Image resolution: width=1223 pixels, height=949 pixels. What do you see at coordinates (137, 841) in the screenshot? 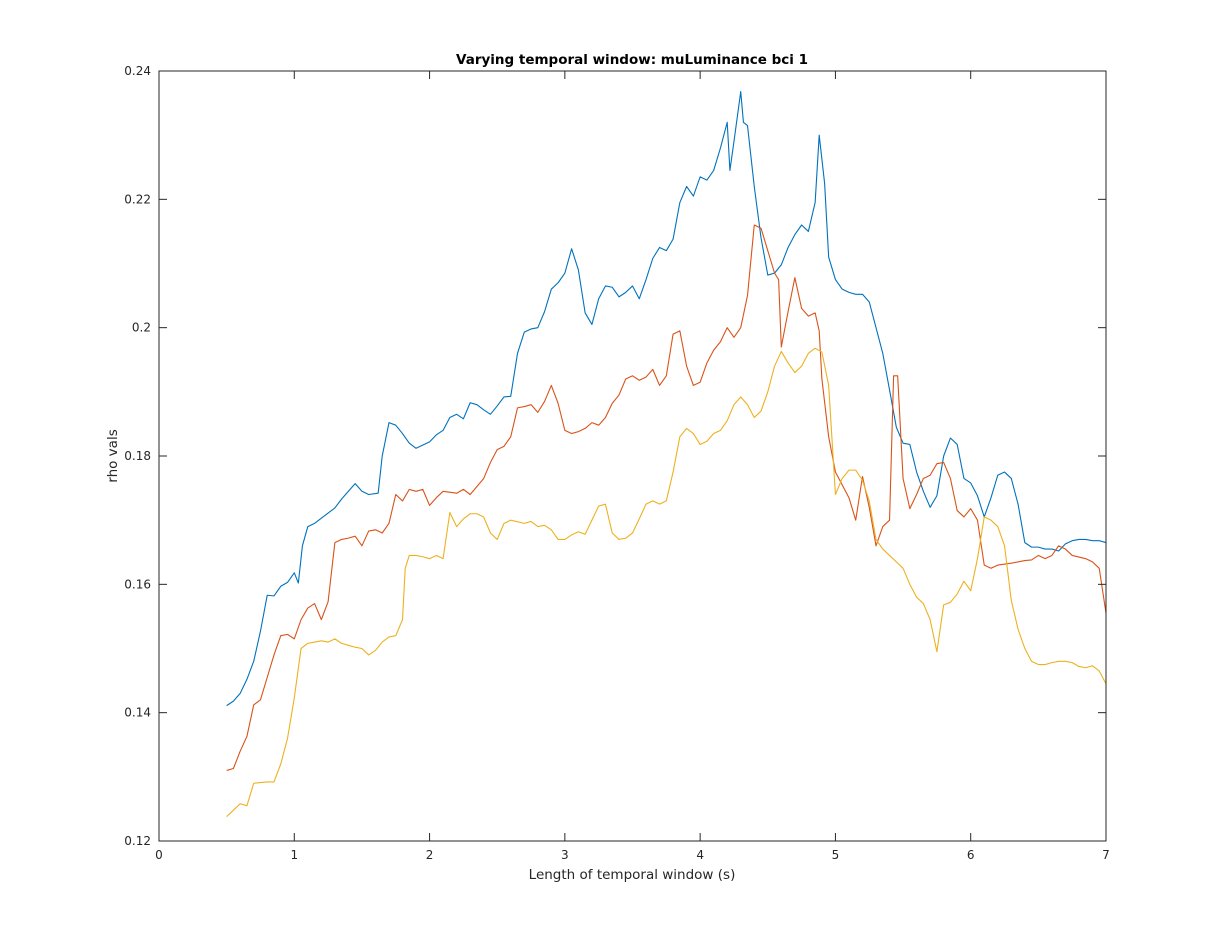
I see `y-tick-label: 0.12` at bounding box center [137, 841].